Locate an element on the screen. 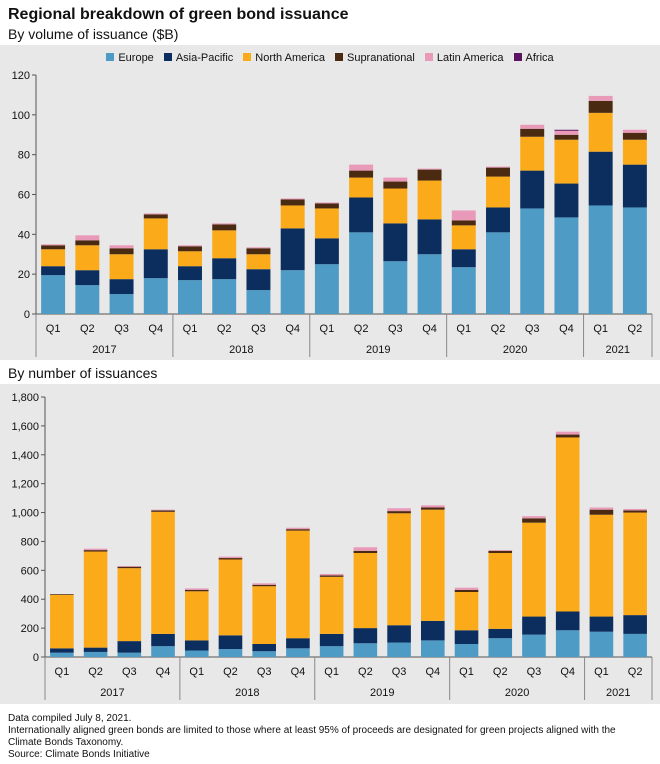 Image resolution: width=660 pixels, height=764 pixels. legend-label: North America is located at coordinates (290, 58).